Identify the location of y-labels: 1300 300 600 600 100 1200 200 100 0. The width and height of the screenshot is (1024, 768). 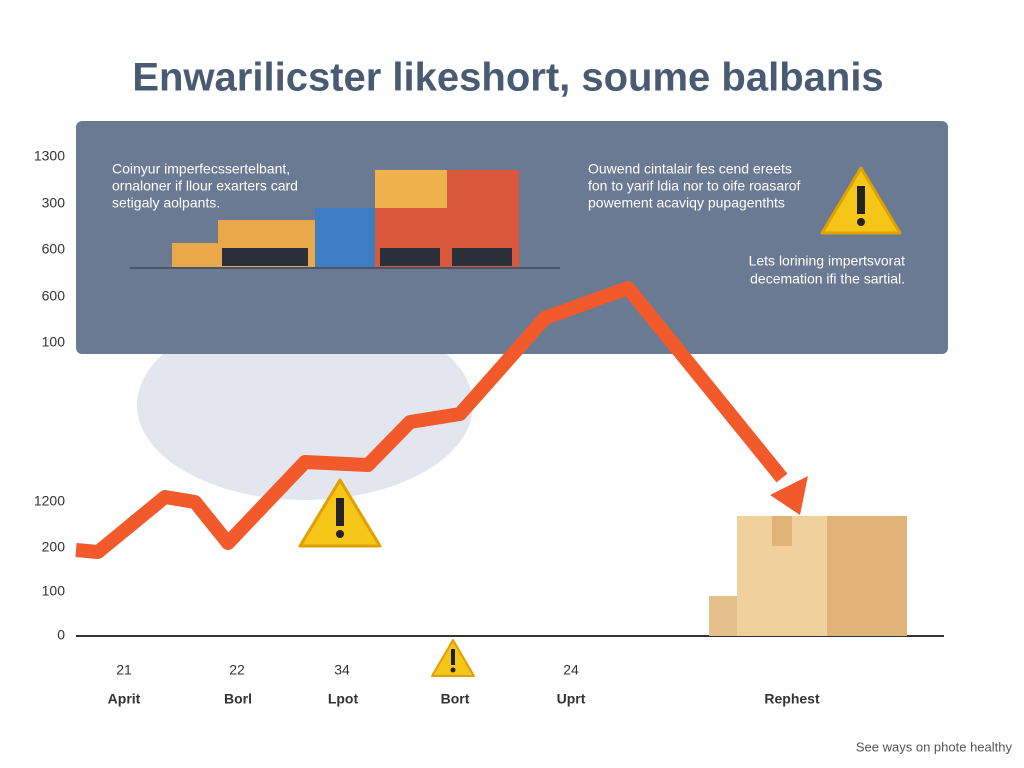
(49, 395).